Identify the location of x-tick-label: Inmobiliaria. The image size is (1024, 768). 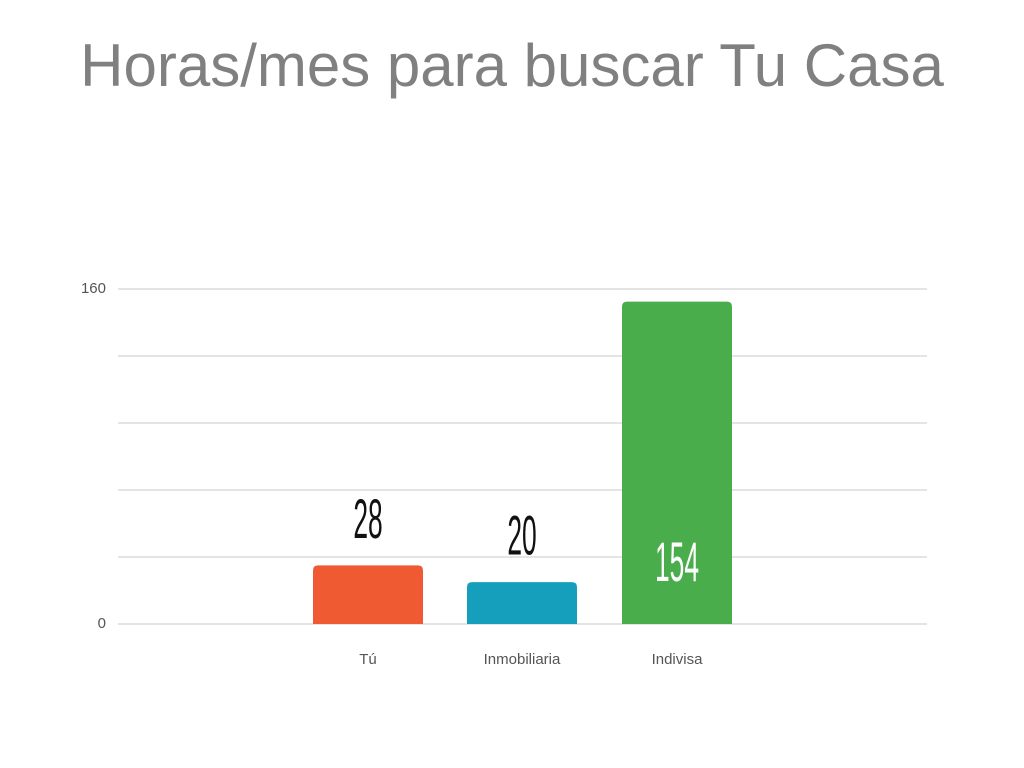
(522, 659).